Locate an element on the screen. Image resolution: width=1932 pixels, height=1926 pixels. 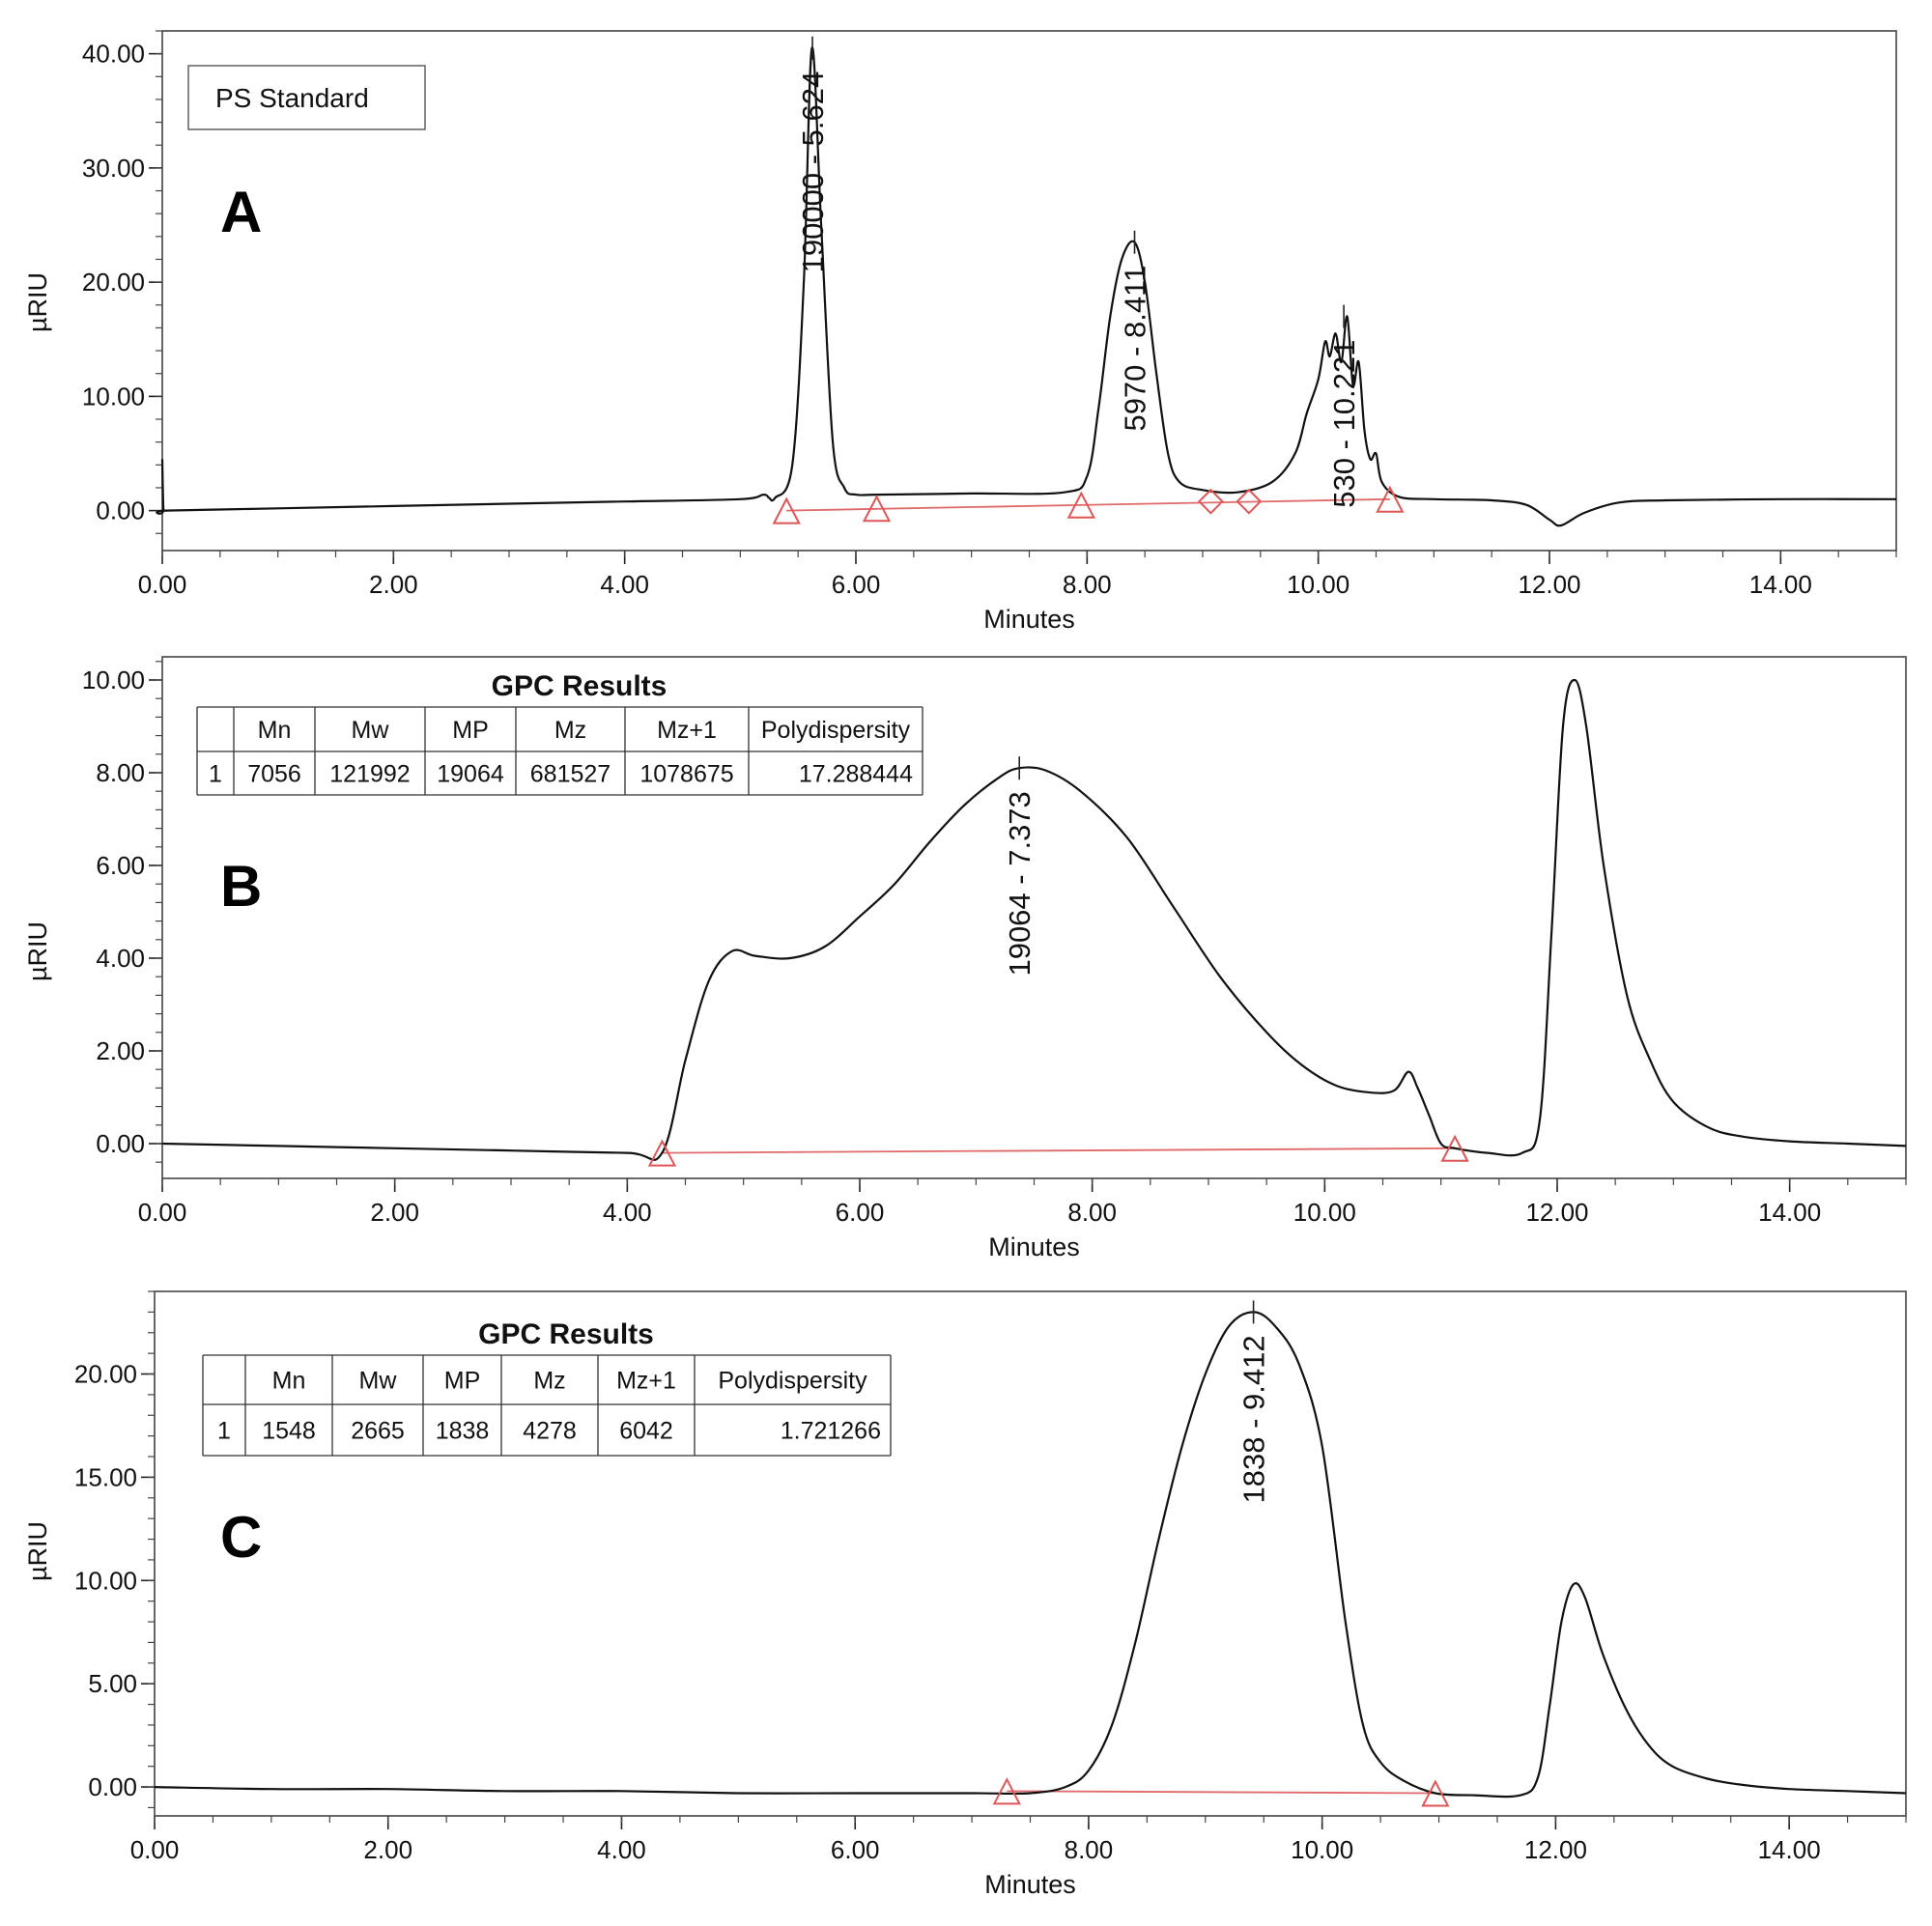
y-tick-label: 6.00 is located at coordinates (120, 865).